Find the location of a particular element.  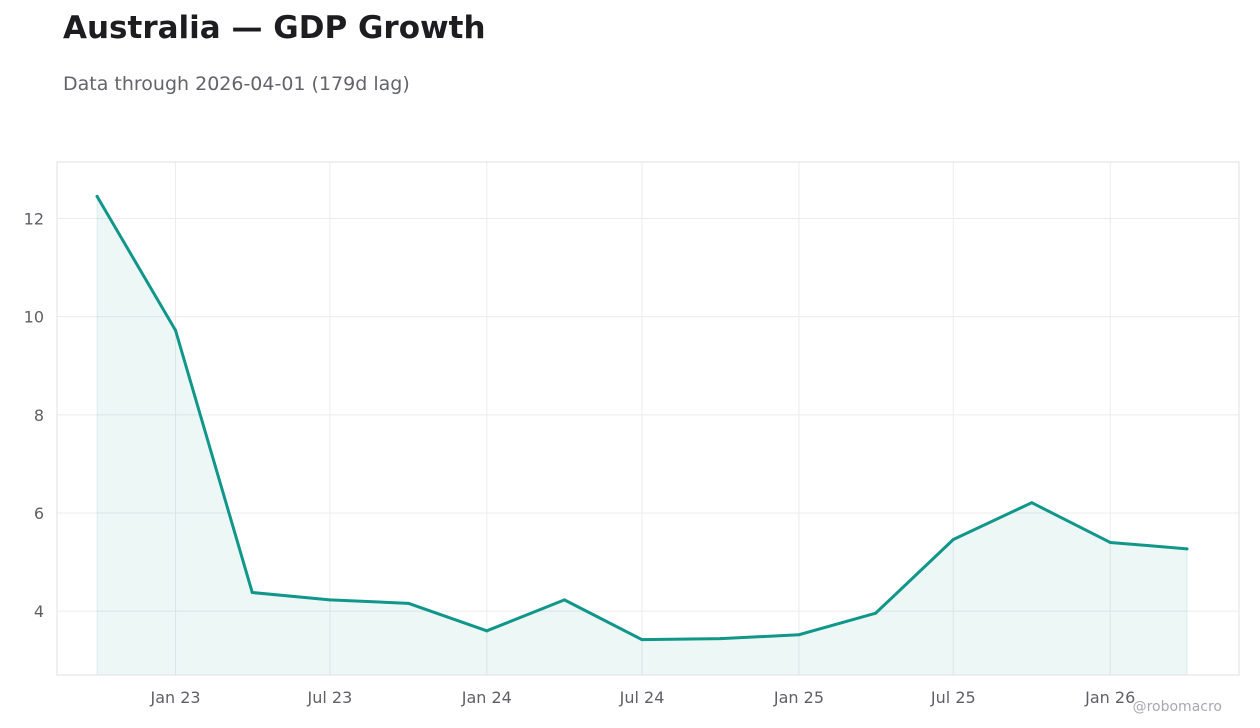

watermark: @robomacro is located at coordinates (1177, 707).